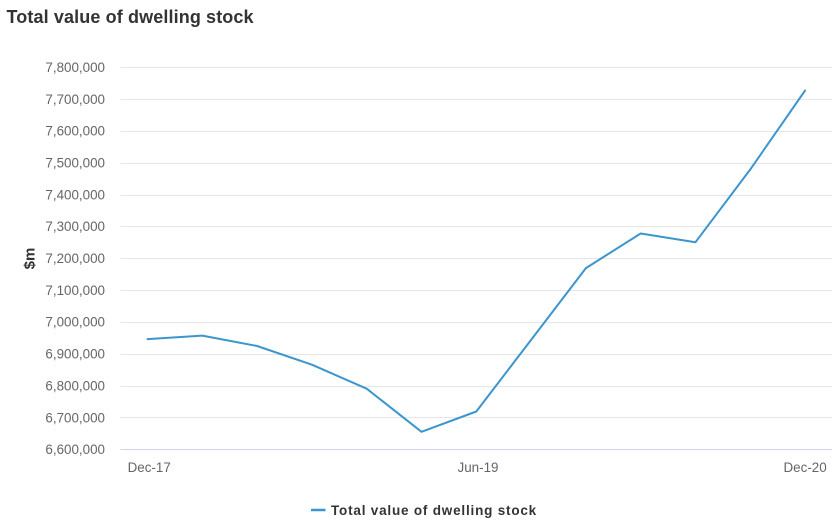 This screenshot has width=839, height=527. I want to click on svg-text: 7,400,000, so click(75, 194).